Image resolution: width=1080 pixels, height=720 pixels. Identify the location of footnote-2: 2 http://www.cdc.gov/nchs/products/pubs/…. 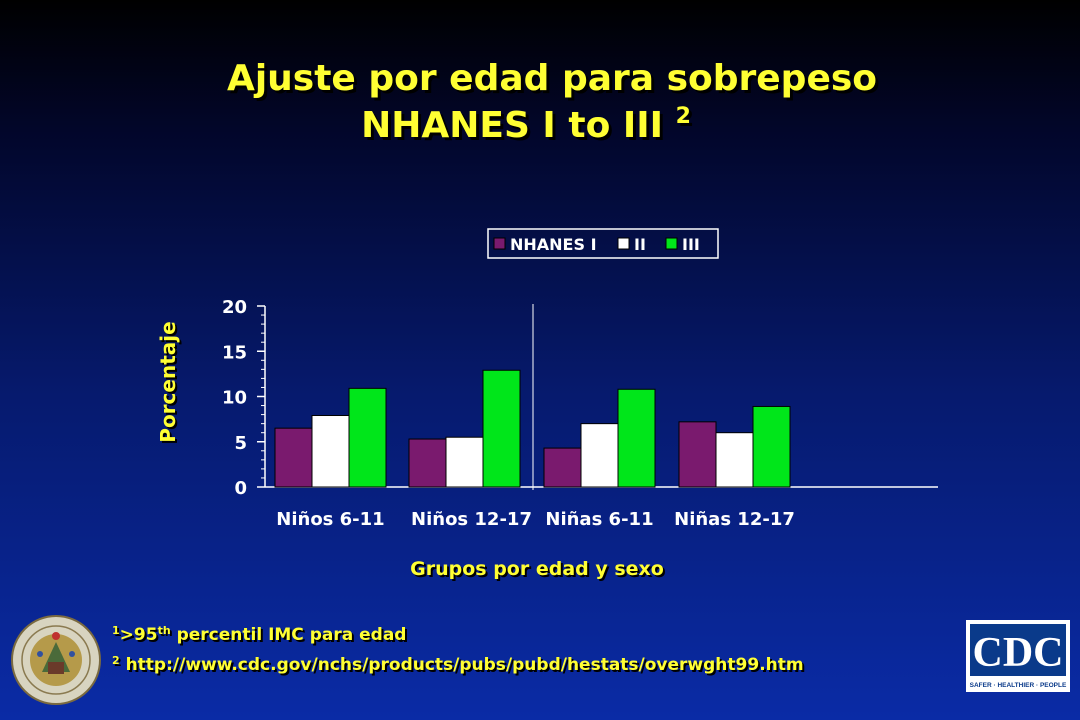
(458, 663).